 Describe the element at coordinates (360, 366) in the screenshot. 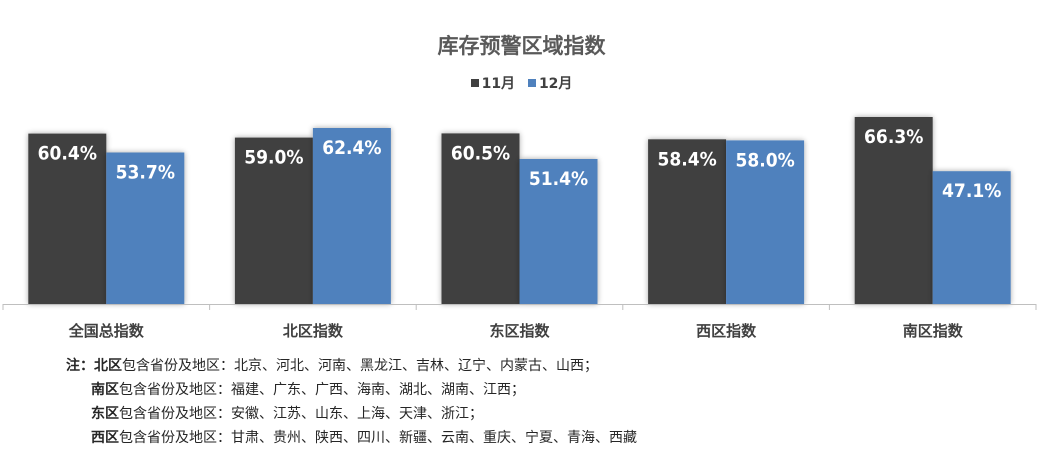

I see `note-text-north: 包含省份及地区：北京、河北、河南、黑龙江、吉林、辽宁、内蒙古、山西；` at that location.